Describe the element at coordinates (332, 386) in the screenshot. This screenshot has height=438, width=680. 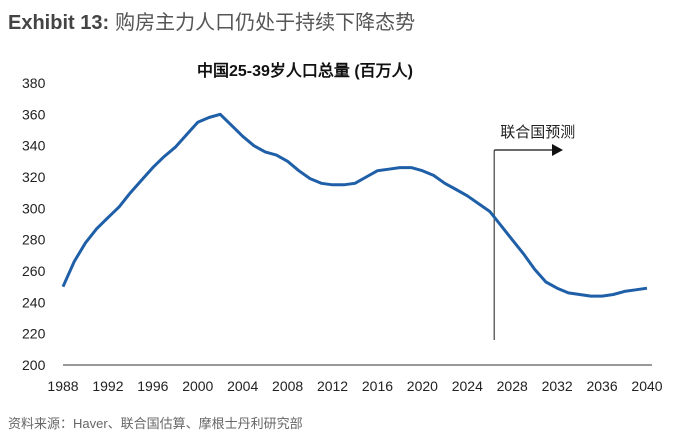
I see `x-tick-label: 2012` at that location.